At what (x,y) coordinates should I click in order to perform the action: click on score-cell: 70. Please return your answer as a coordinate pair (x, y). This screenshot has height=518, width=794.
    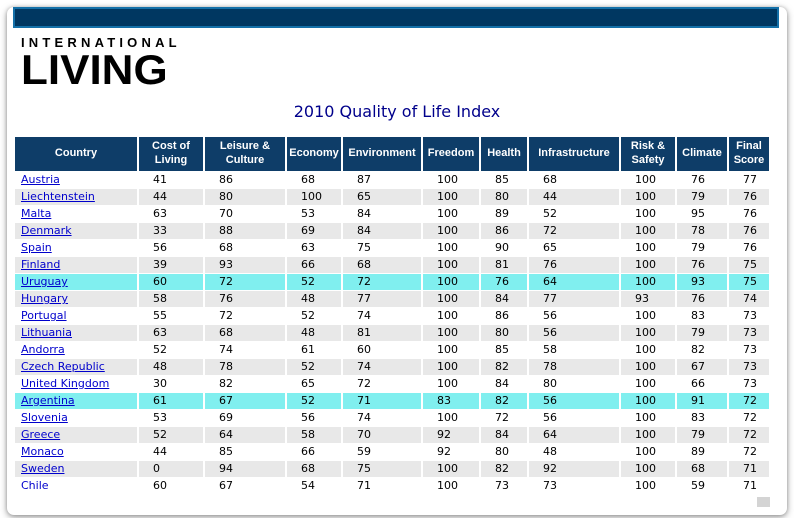
    Looking at the image, I should click on (382, 435).